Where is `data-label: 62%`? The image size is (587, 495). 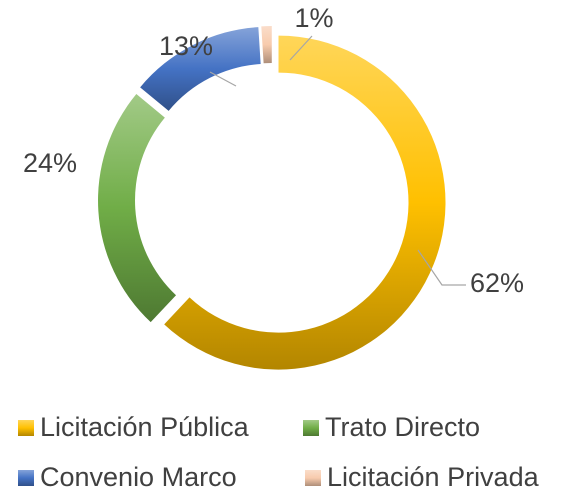
data-label: 62% is located at coordinates (497, 283).